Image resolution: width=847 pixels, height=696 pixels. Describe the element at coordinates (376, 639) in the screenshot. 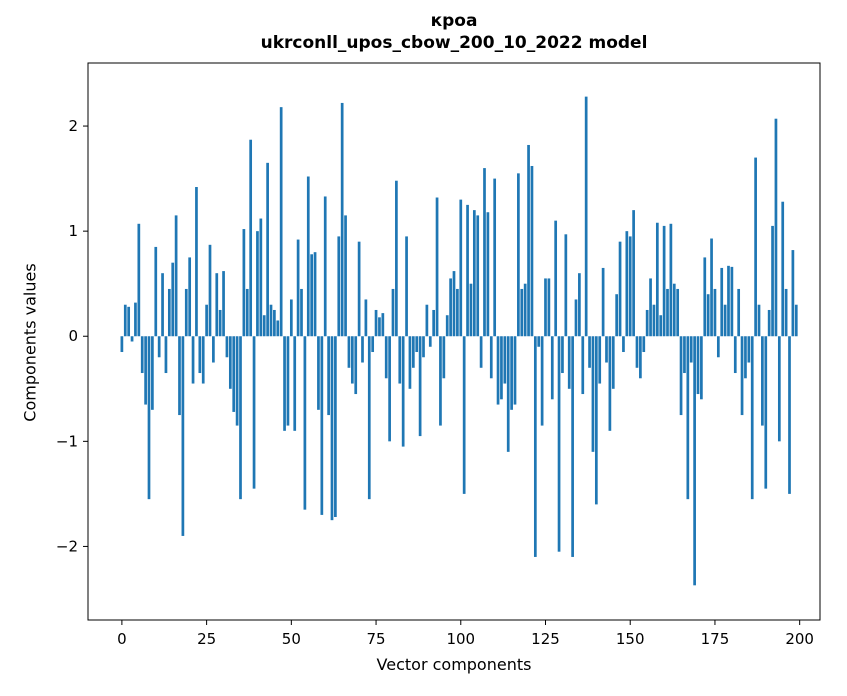

I see `x-tick-label: 75` at that location.